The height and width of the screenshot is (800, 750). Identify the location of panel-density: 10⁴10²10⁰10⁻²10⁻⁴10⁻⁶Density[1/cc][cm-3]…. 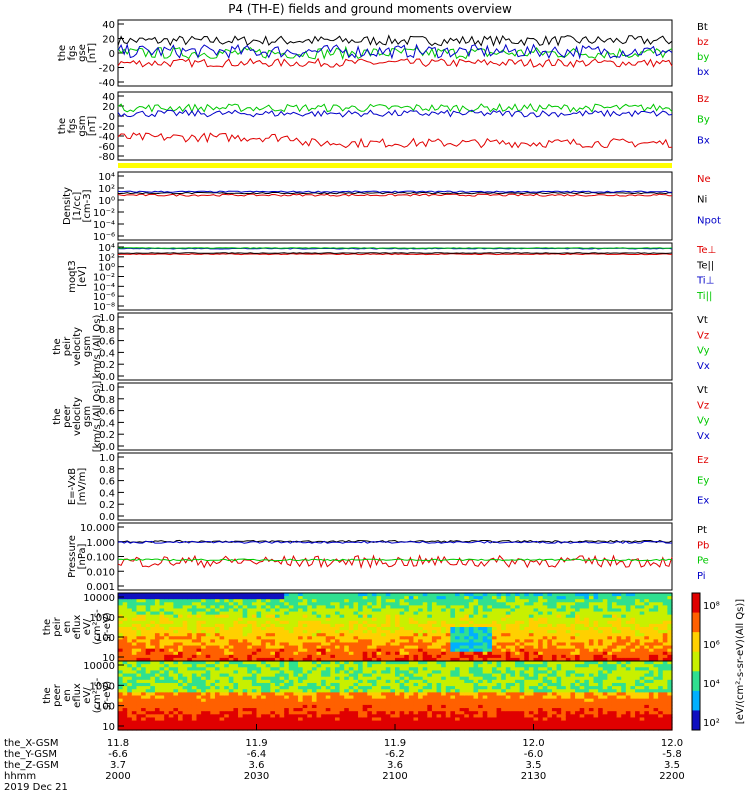
(391, 207).